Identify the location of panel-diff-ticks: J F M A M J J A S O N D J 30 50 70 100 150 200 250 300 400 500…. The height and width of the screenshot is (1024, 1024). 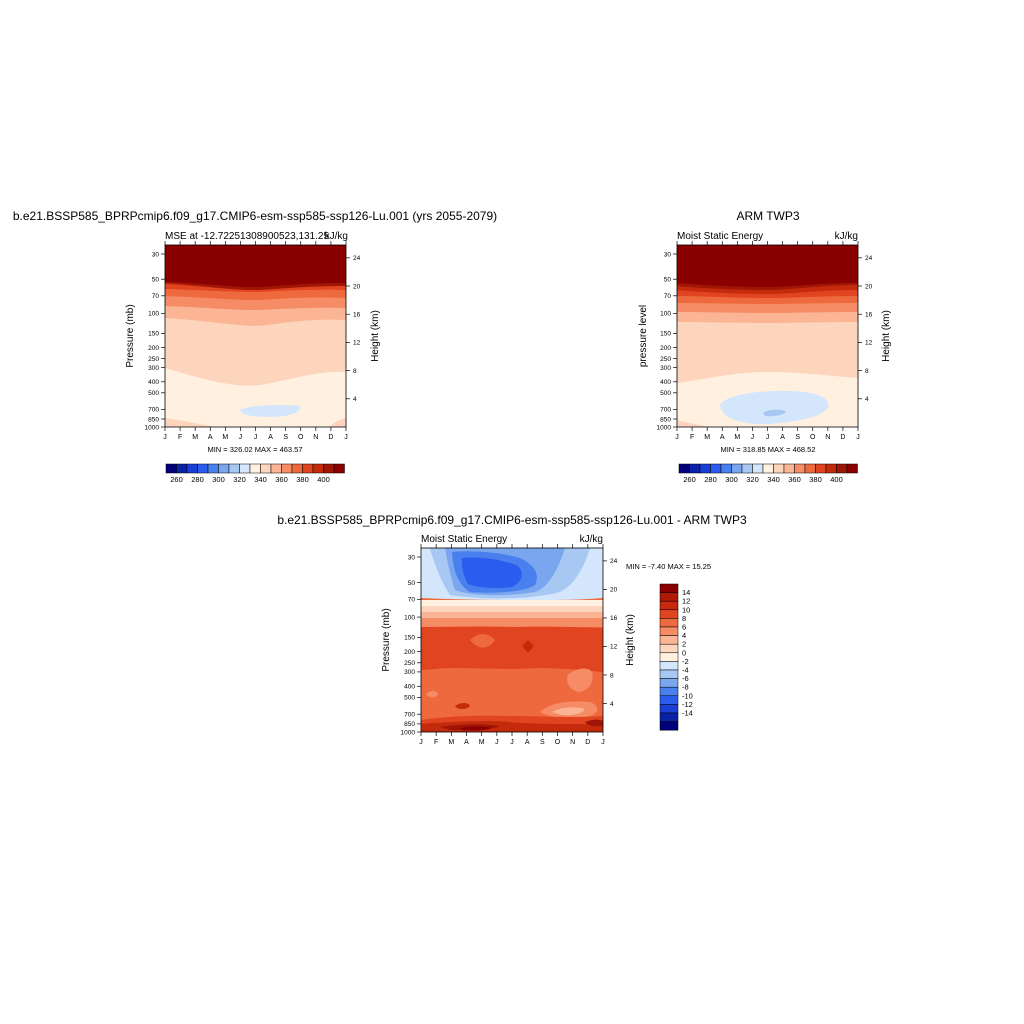
(509, 645).